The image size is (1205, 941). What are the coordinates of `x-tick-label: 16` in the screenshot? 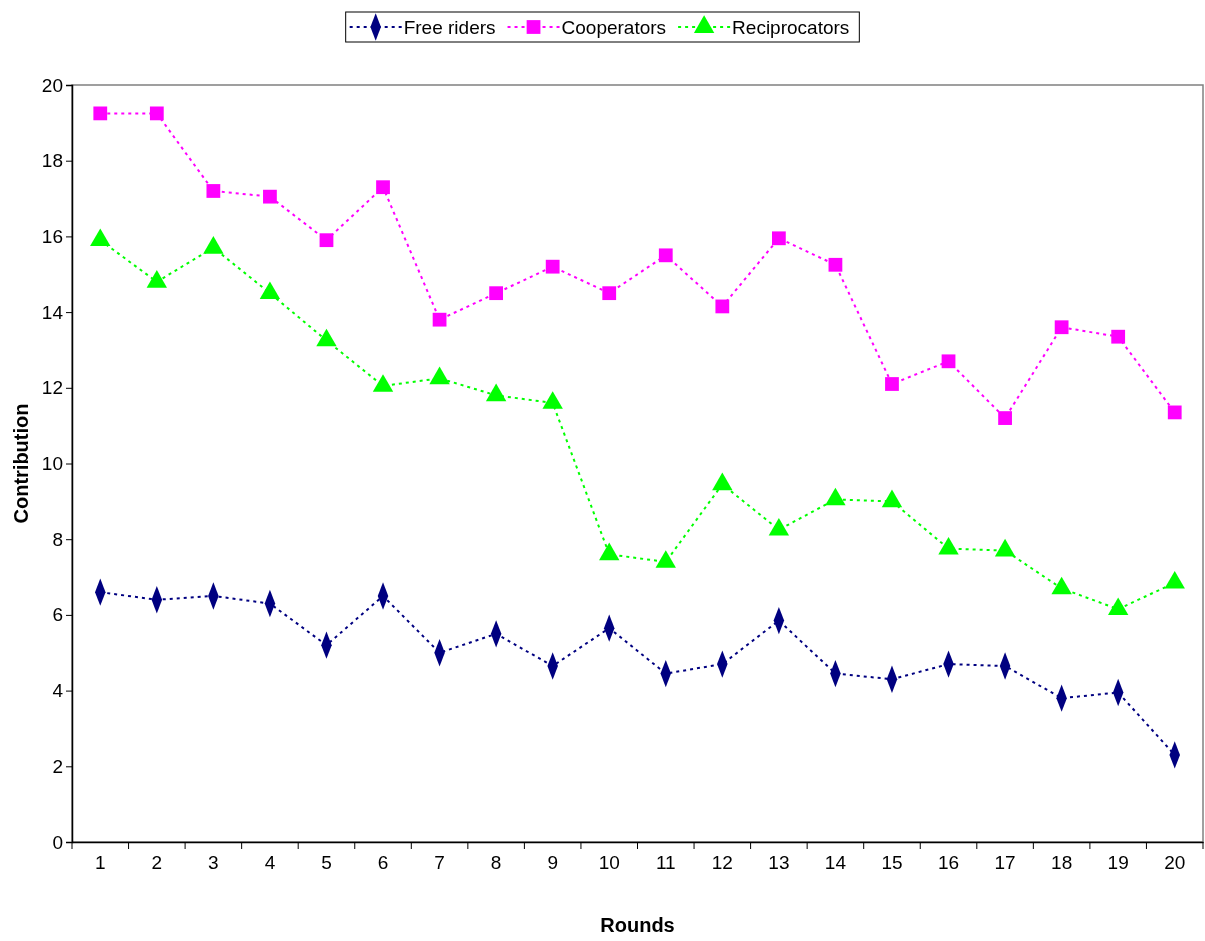 It's located at (948, 863).